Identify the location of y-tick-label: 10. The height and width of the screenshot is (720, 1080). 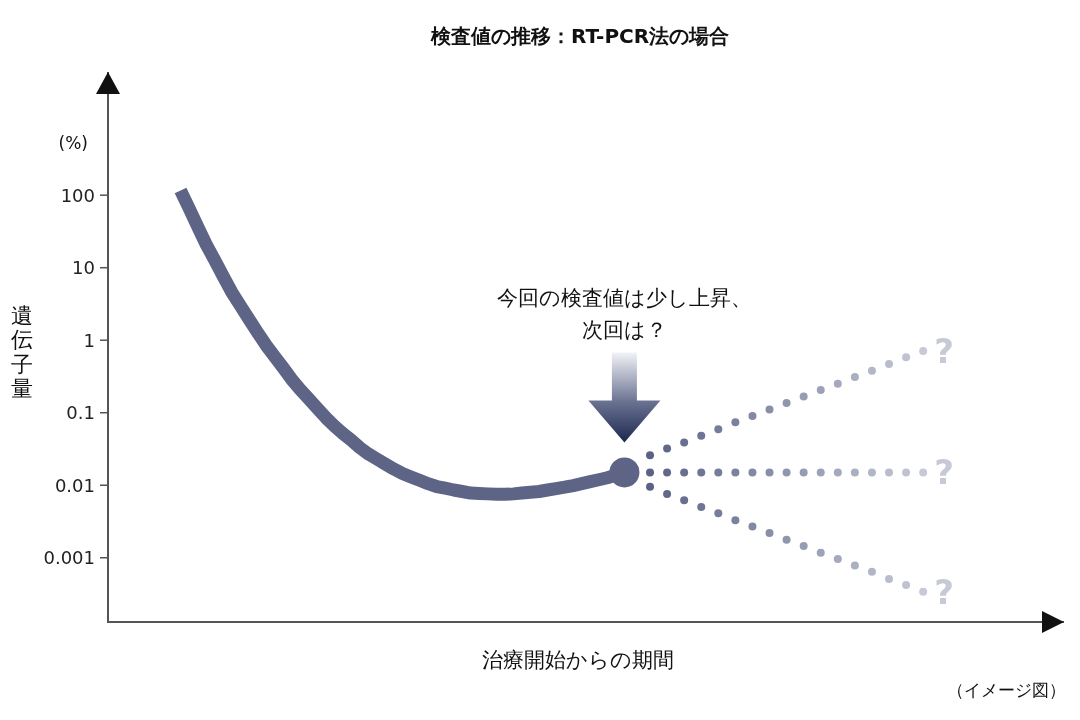
(83, 268).